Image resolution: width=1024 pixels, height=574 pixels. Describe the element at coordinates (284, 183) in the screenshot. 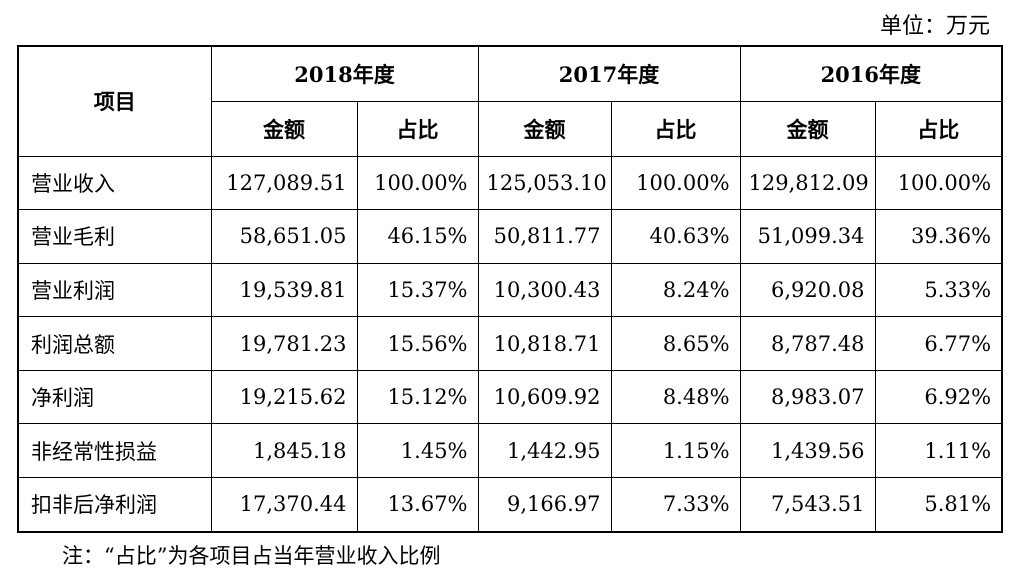

I see `cell-amount: 127,089.51` at that location.